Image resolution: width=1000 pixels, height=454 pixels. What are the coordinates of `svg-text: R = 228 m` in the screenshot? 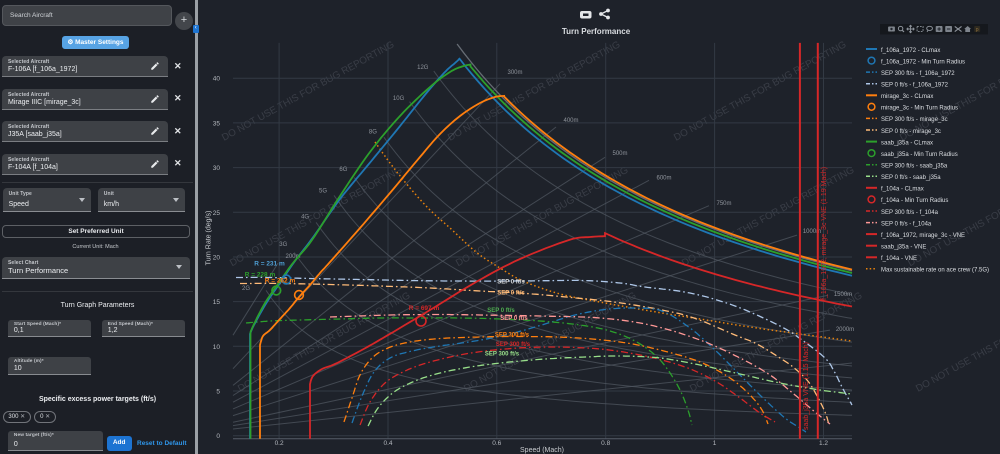 It's located at (260, 275).